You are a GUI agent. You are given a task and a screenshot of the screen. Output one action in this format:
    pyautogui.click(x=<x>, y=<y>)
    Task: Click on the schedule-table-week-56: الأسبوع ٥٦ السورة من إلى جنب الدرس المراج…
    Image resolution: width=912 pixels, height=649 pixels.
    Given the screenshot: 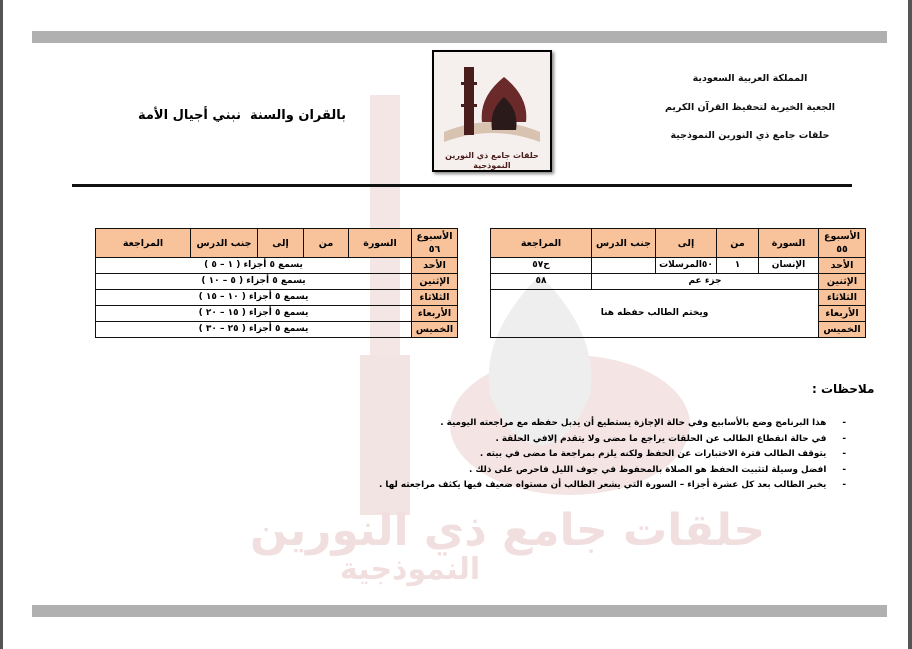 What is the action you would take?
    pyautogui.click(x=276, y=283)
    